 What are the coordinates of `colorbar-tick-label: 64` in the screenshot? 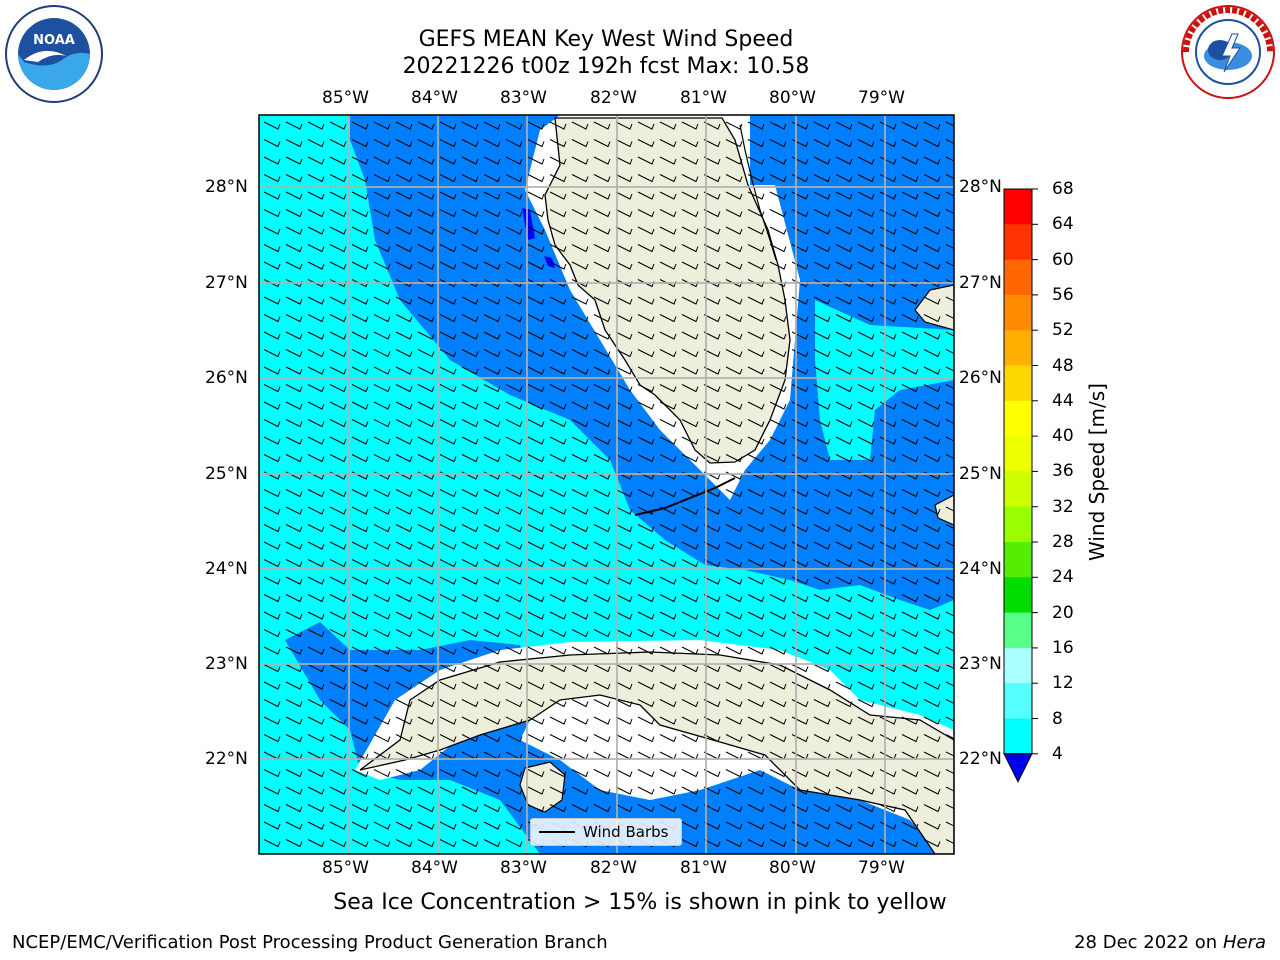 It's located at (1063, 224).